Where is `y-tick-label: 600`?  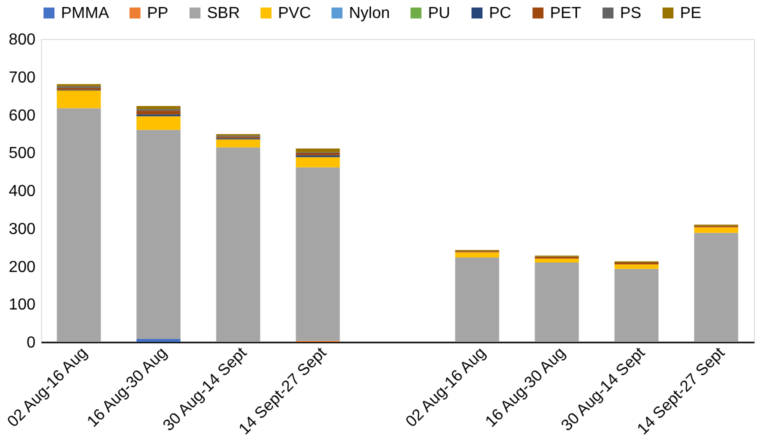
y-tick-label: 600 is located at coordinates (22, 115).